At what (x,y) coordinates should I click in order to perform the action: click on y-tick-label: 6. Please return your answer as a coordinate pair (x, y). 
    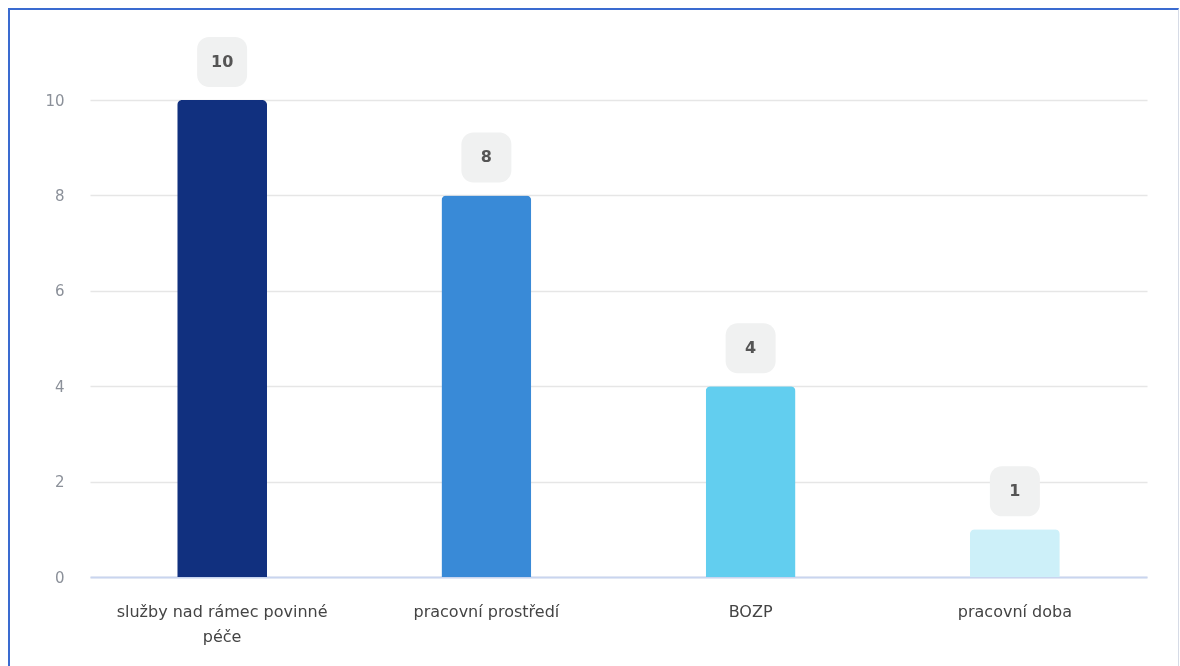
    Looking at the image, I should click on (59, 291).